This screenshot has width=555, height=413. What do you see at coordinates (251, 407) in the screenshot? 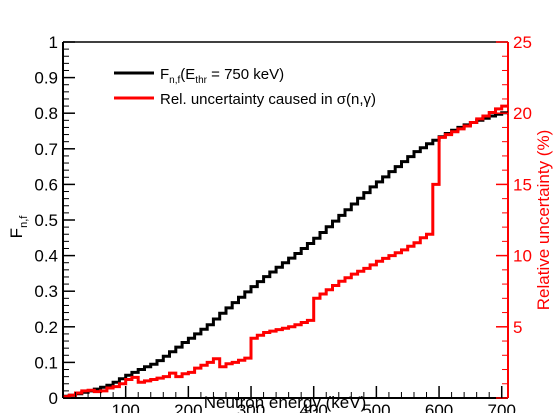
I see `bottom-tick-label: 300` at bounding box center [251, 407].